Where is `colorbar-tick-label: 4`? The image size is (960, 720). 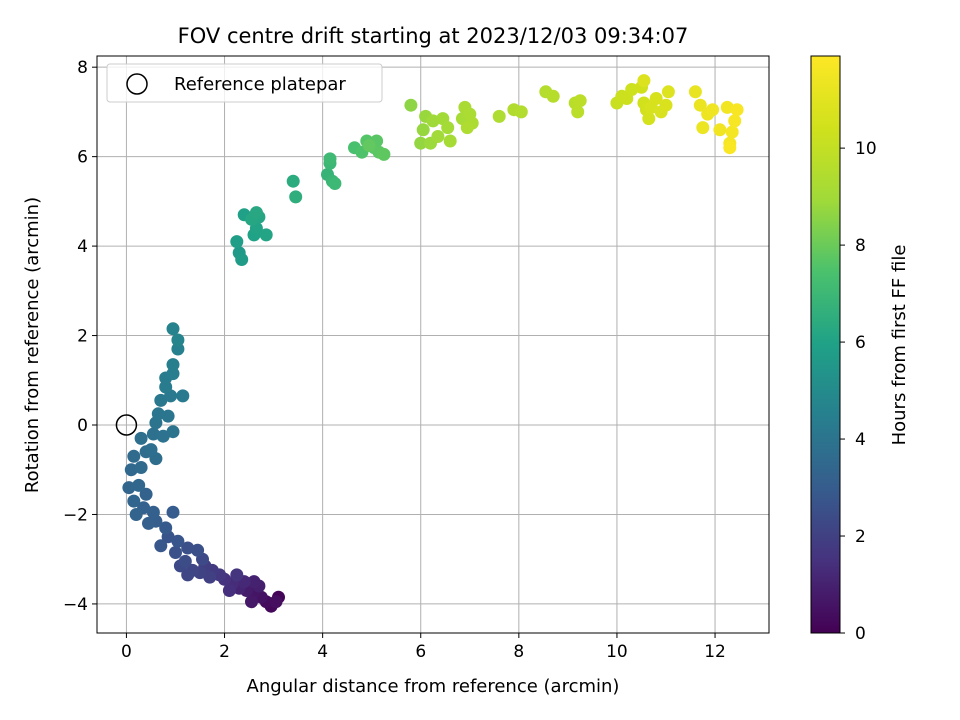
colorbar-tick-label: 4 is located at coordinates (860, 440).